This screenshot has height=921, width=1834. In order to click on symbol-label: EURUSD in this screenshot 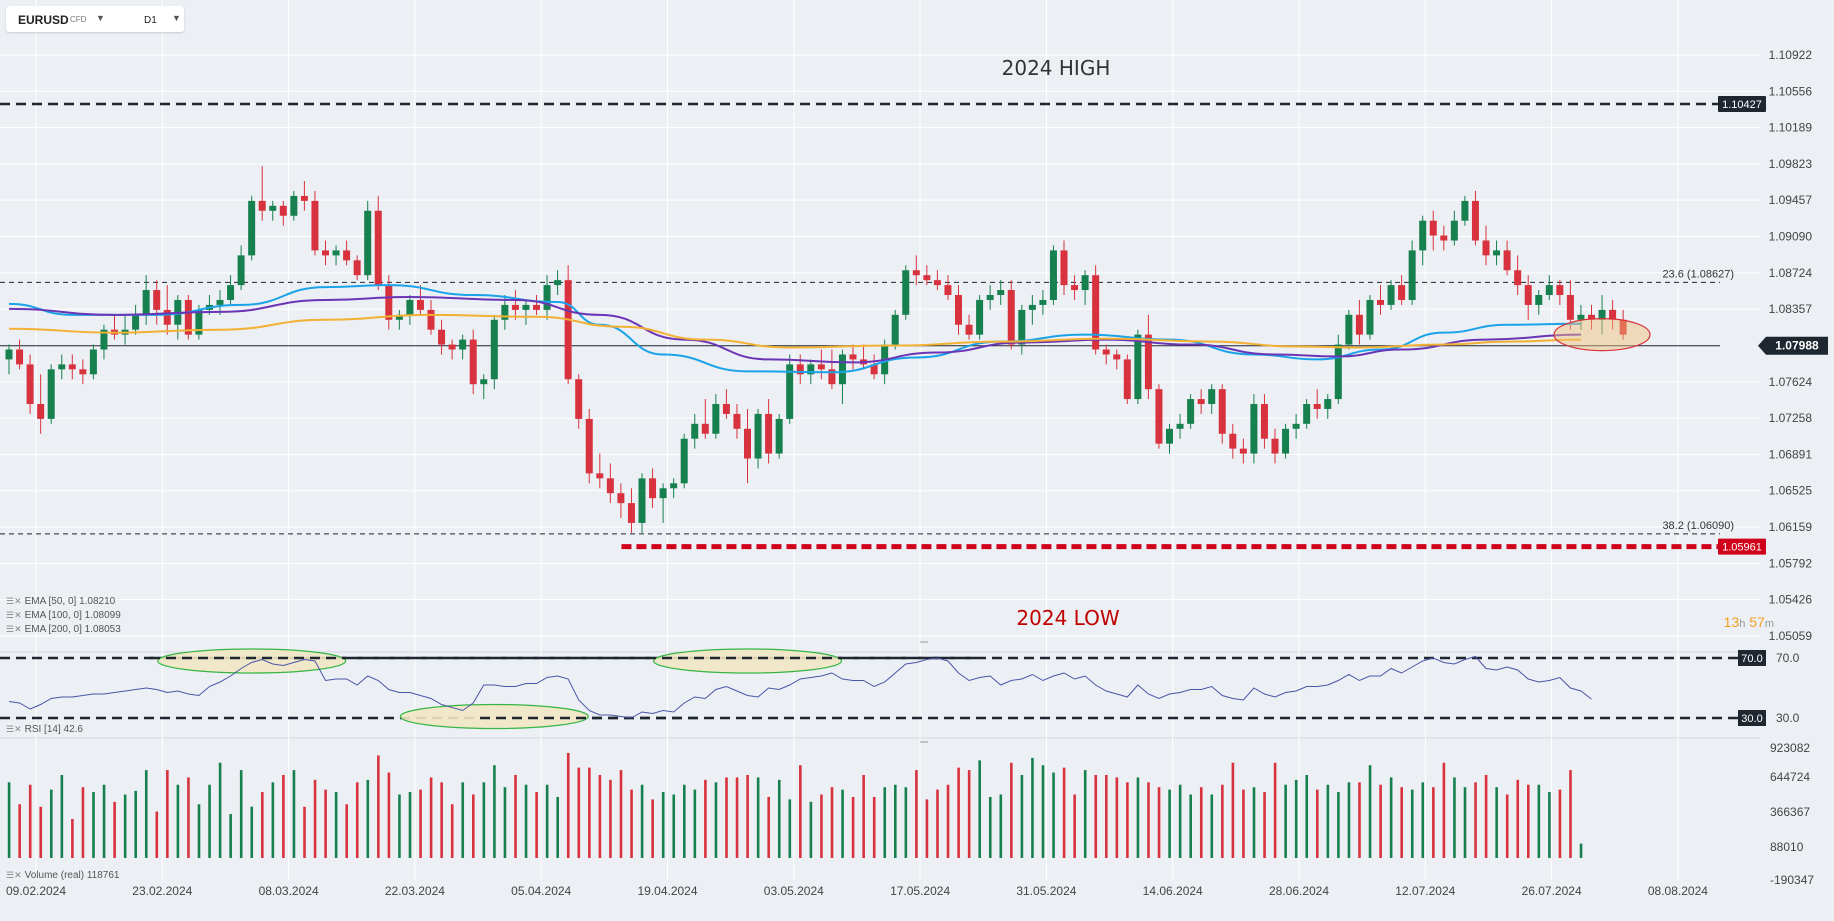, I will do `click(43, 20)`.